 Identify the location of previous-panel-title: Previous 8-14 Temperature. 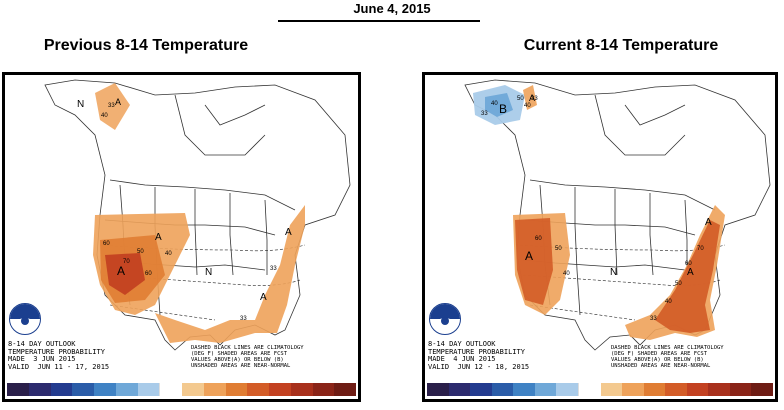
(146, 45).